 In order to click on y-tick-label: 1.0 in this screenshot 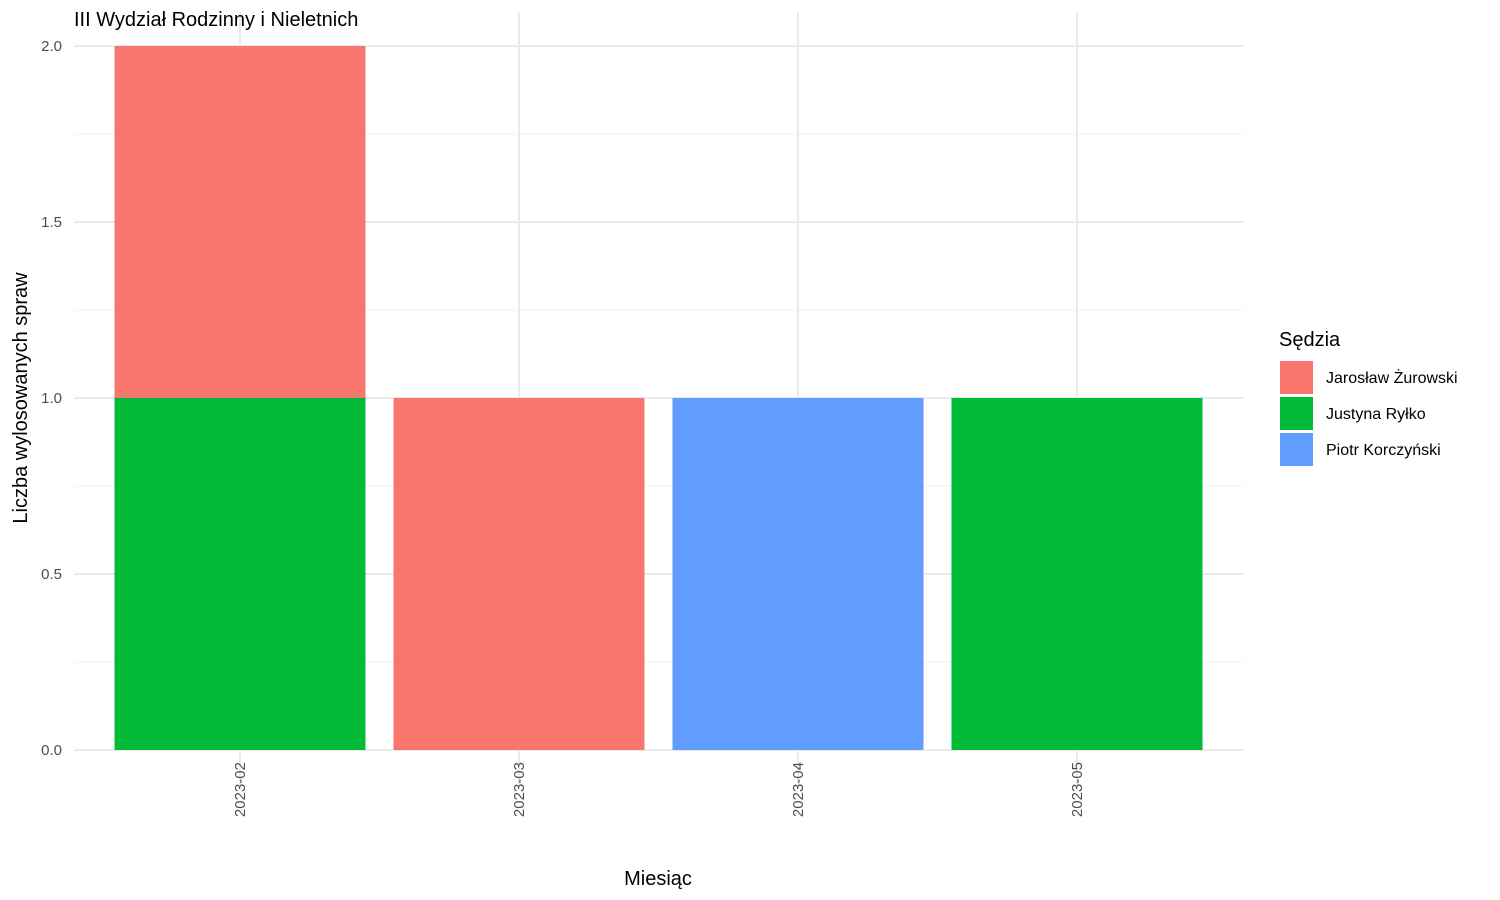, I will do `click(51, 398)`.